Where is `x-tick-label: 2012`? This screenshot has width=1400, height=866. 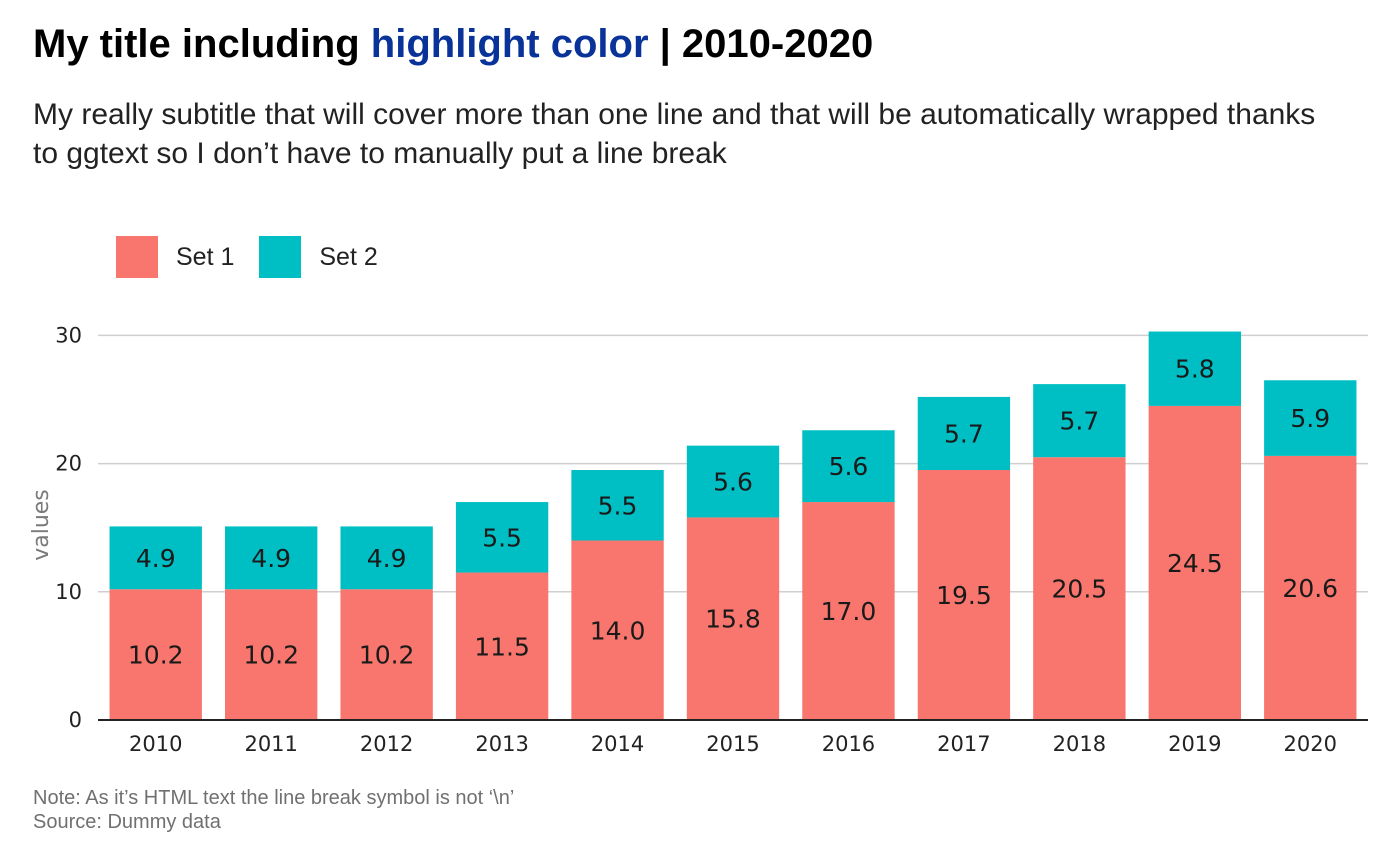 x-tick-label: 2012 is located at coordinates (386, 744).